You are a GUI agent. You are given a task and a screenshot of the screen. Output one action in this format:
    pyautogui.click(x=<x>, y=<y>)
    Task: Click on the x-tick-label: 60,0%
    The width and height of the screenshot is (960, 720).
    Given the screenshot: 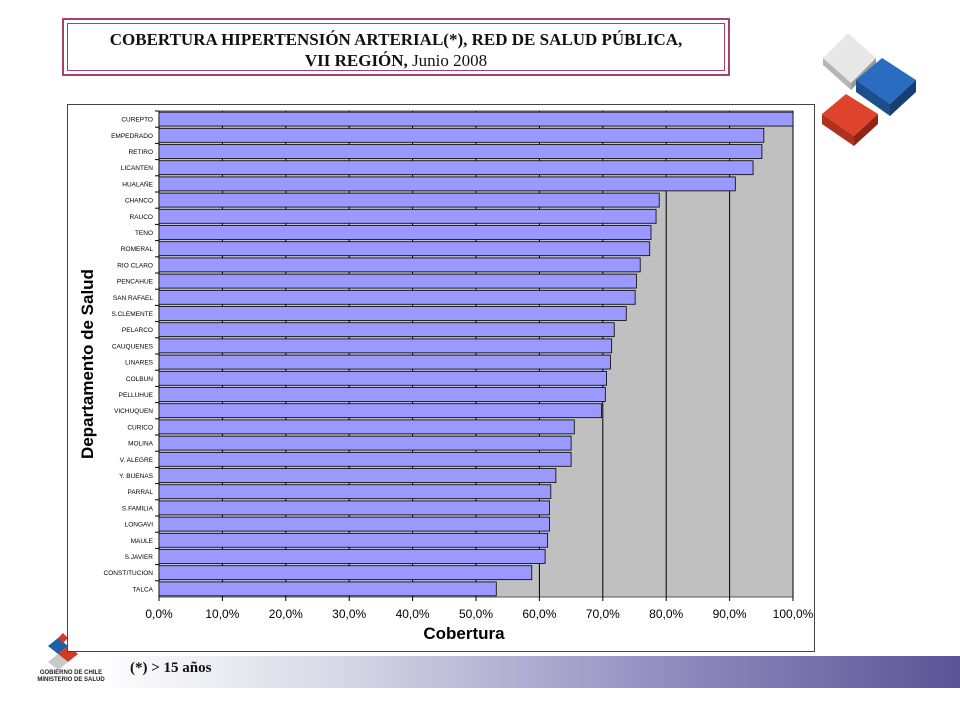 What is the action you would take?
    pyautogui.click(x=539, y=614)
    